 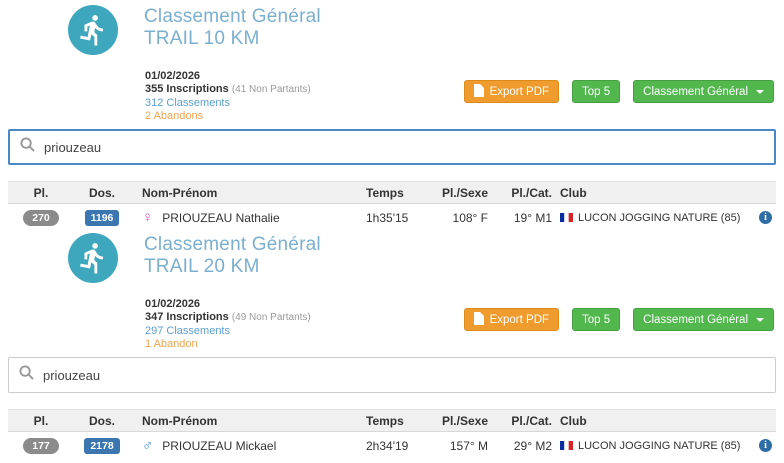 What do you see at coordinates (271, 89) in the screenshot?
I see `non-partants-count: (41 Non Partants)` at bounding box center [271, 89].